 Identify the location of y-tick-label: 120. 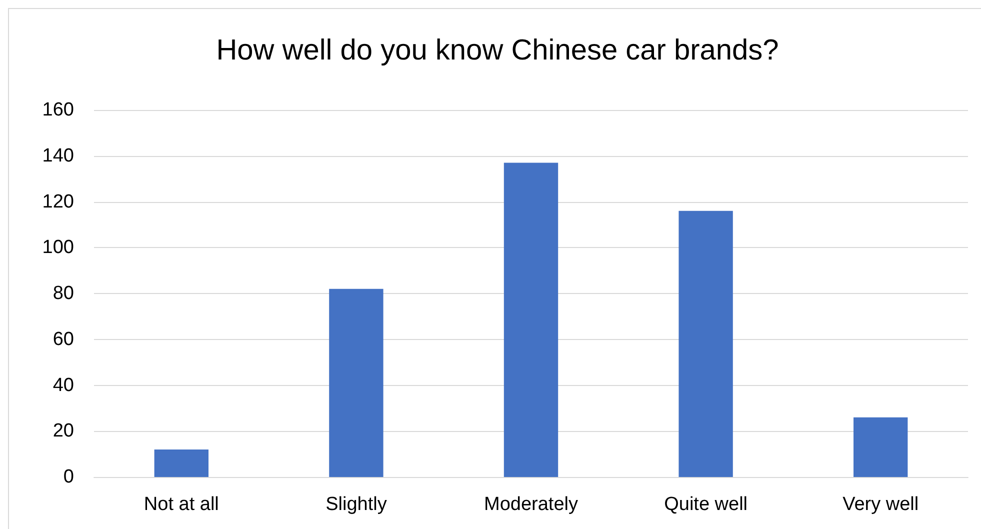
(58, 201).